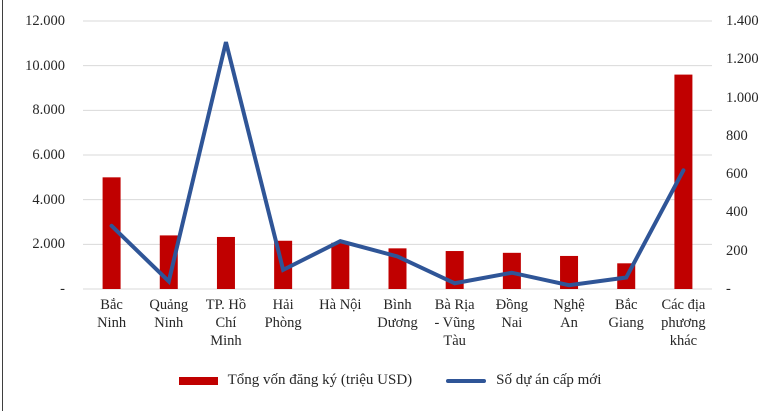 Image resolution: width=780 pixels, height=411 pixels. What do you see at coordinates (320, 380) in the screenshot?
I see `bar-series-label: Tổng vốn đăng ký (triệu USD)` at bounding box center [320, 380].